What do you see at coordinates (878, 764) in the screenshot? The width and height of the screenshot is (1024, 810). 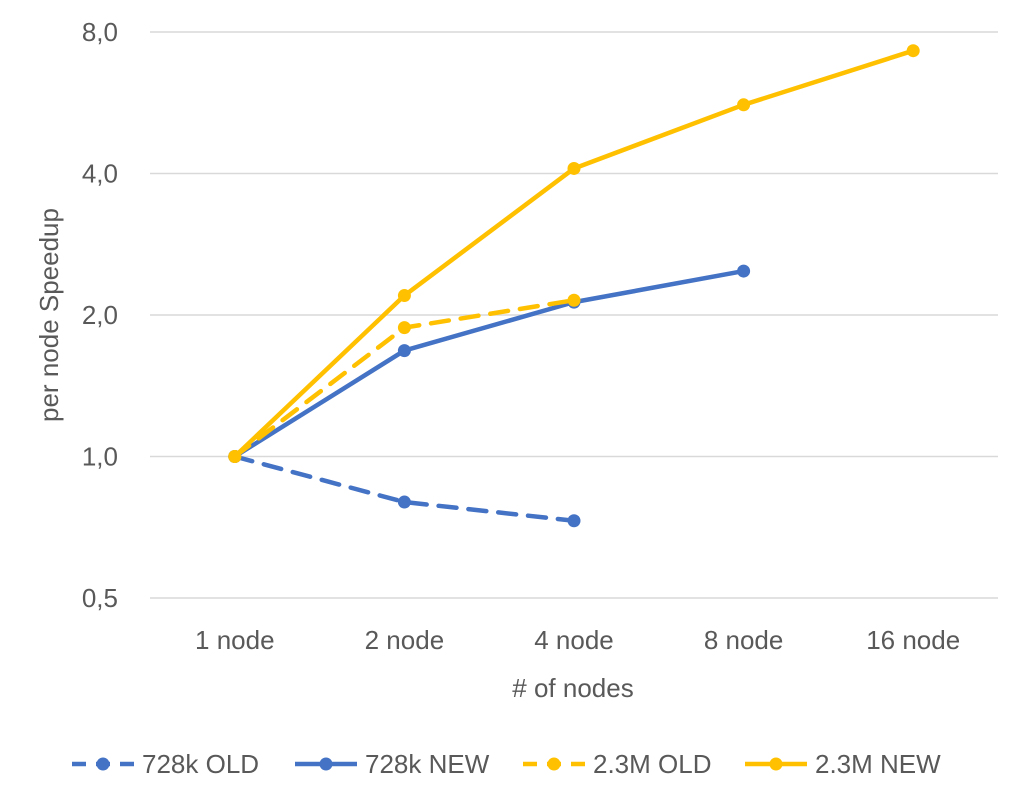 I see `legend-label: 2.3M NEW` at bounding box center [878, 764].